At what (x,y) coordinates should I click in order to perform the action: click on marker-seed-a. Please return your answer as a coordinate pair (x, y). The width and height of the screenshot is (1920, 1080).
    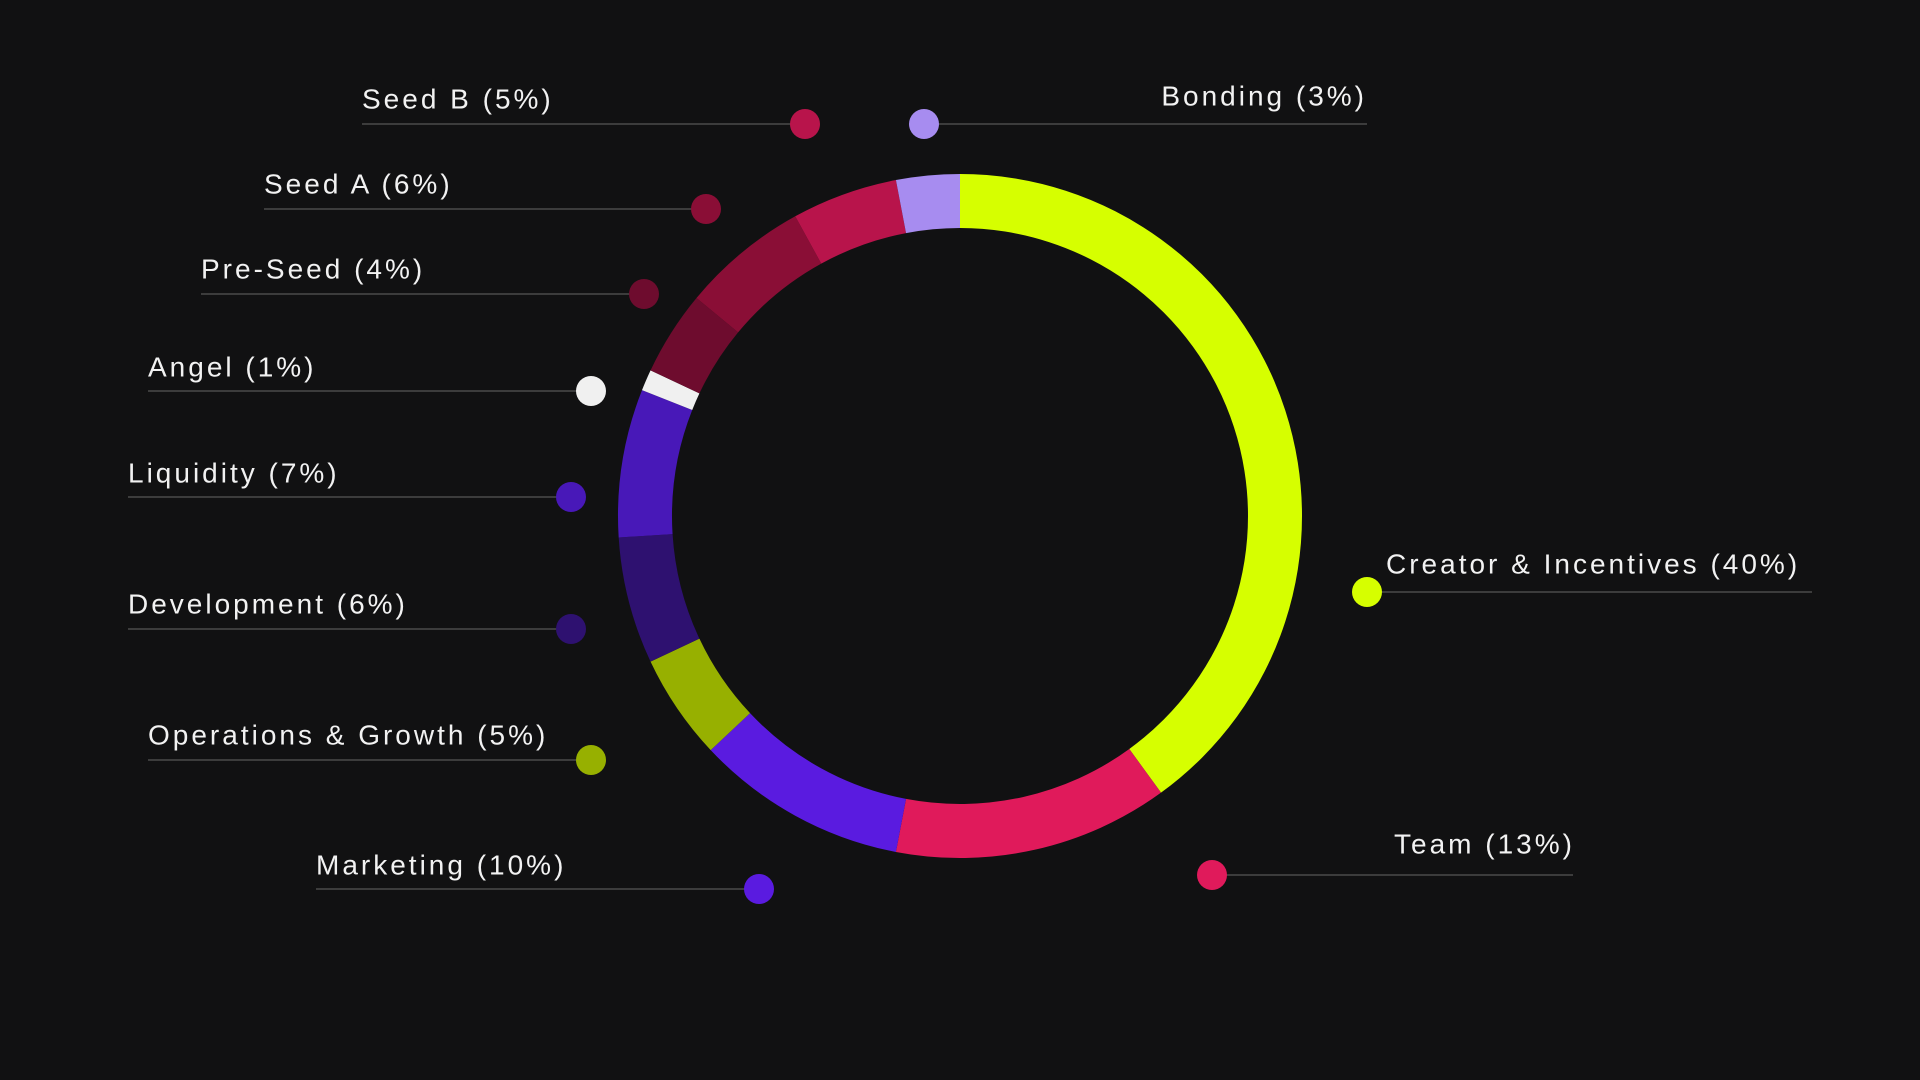
    Looking at the image, I should click on (706, 209).